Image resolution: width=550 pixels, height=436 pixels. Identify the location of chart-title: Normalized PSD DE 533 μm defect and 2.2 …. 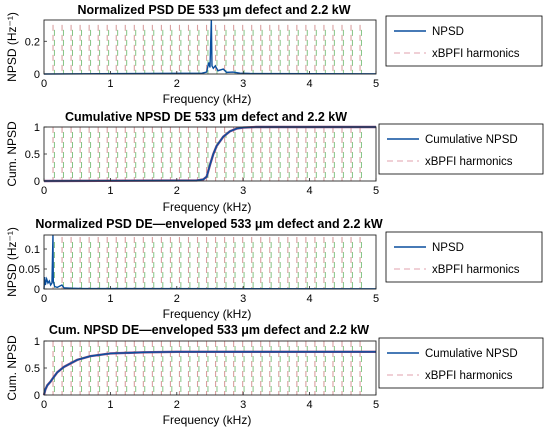
(213, 10).